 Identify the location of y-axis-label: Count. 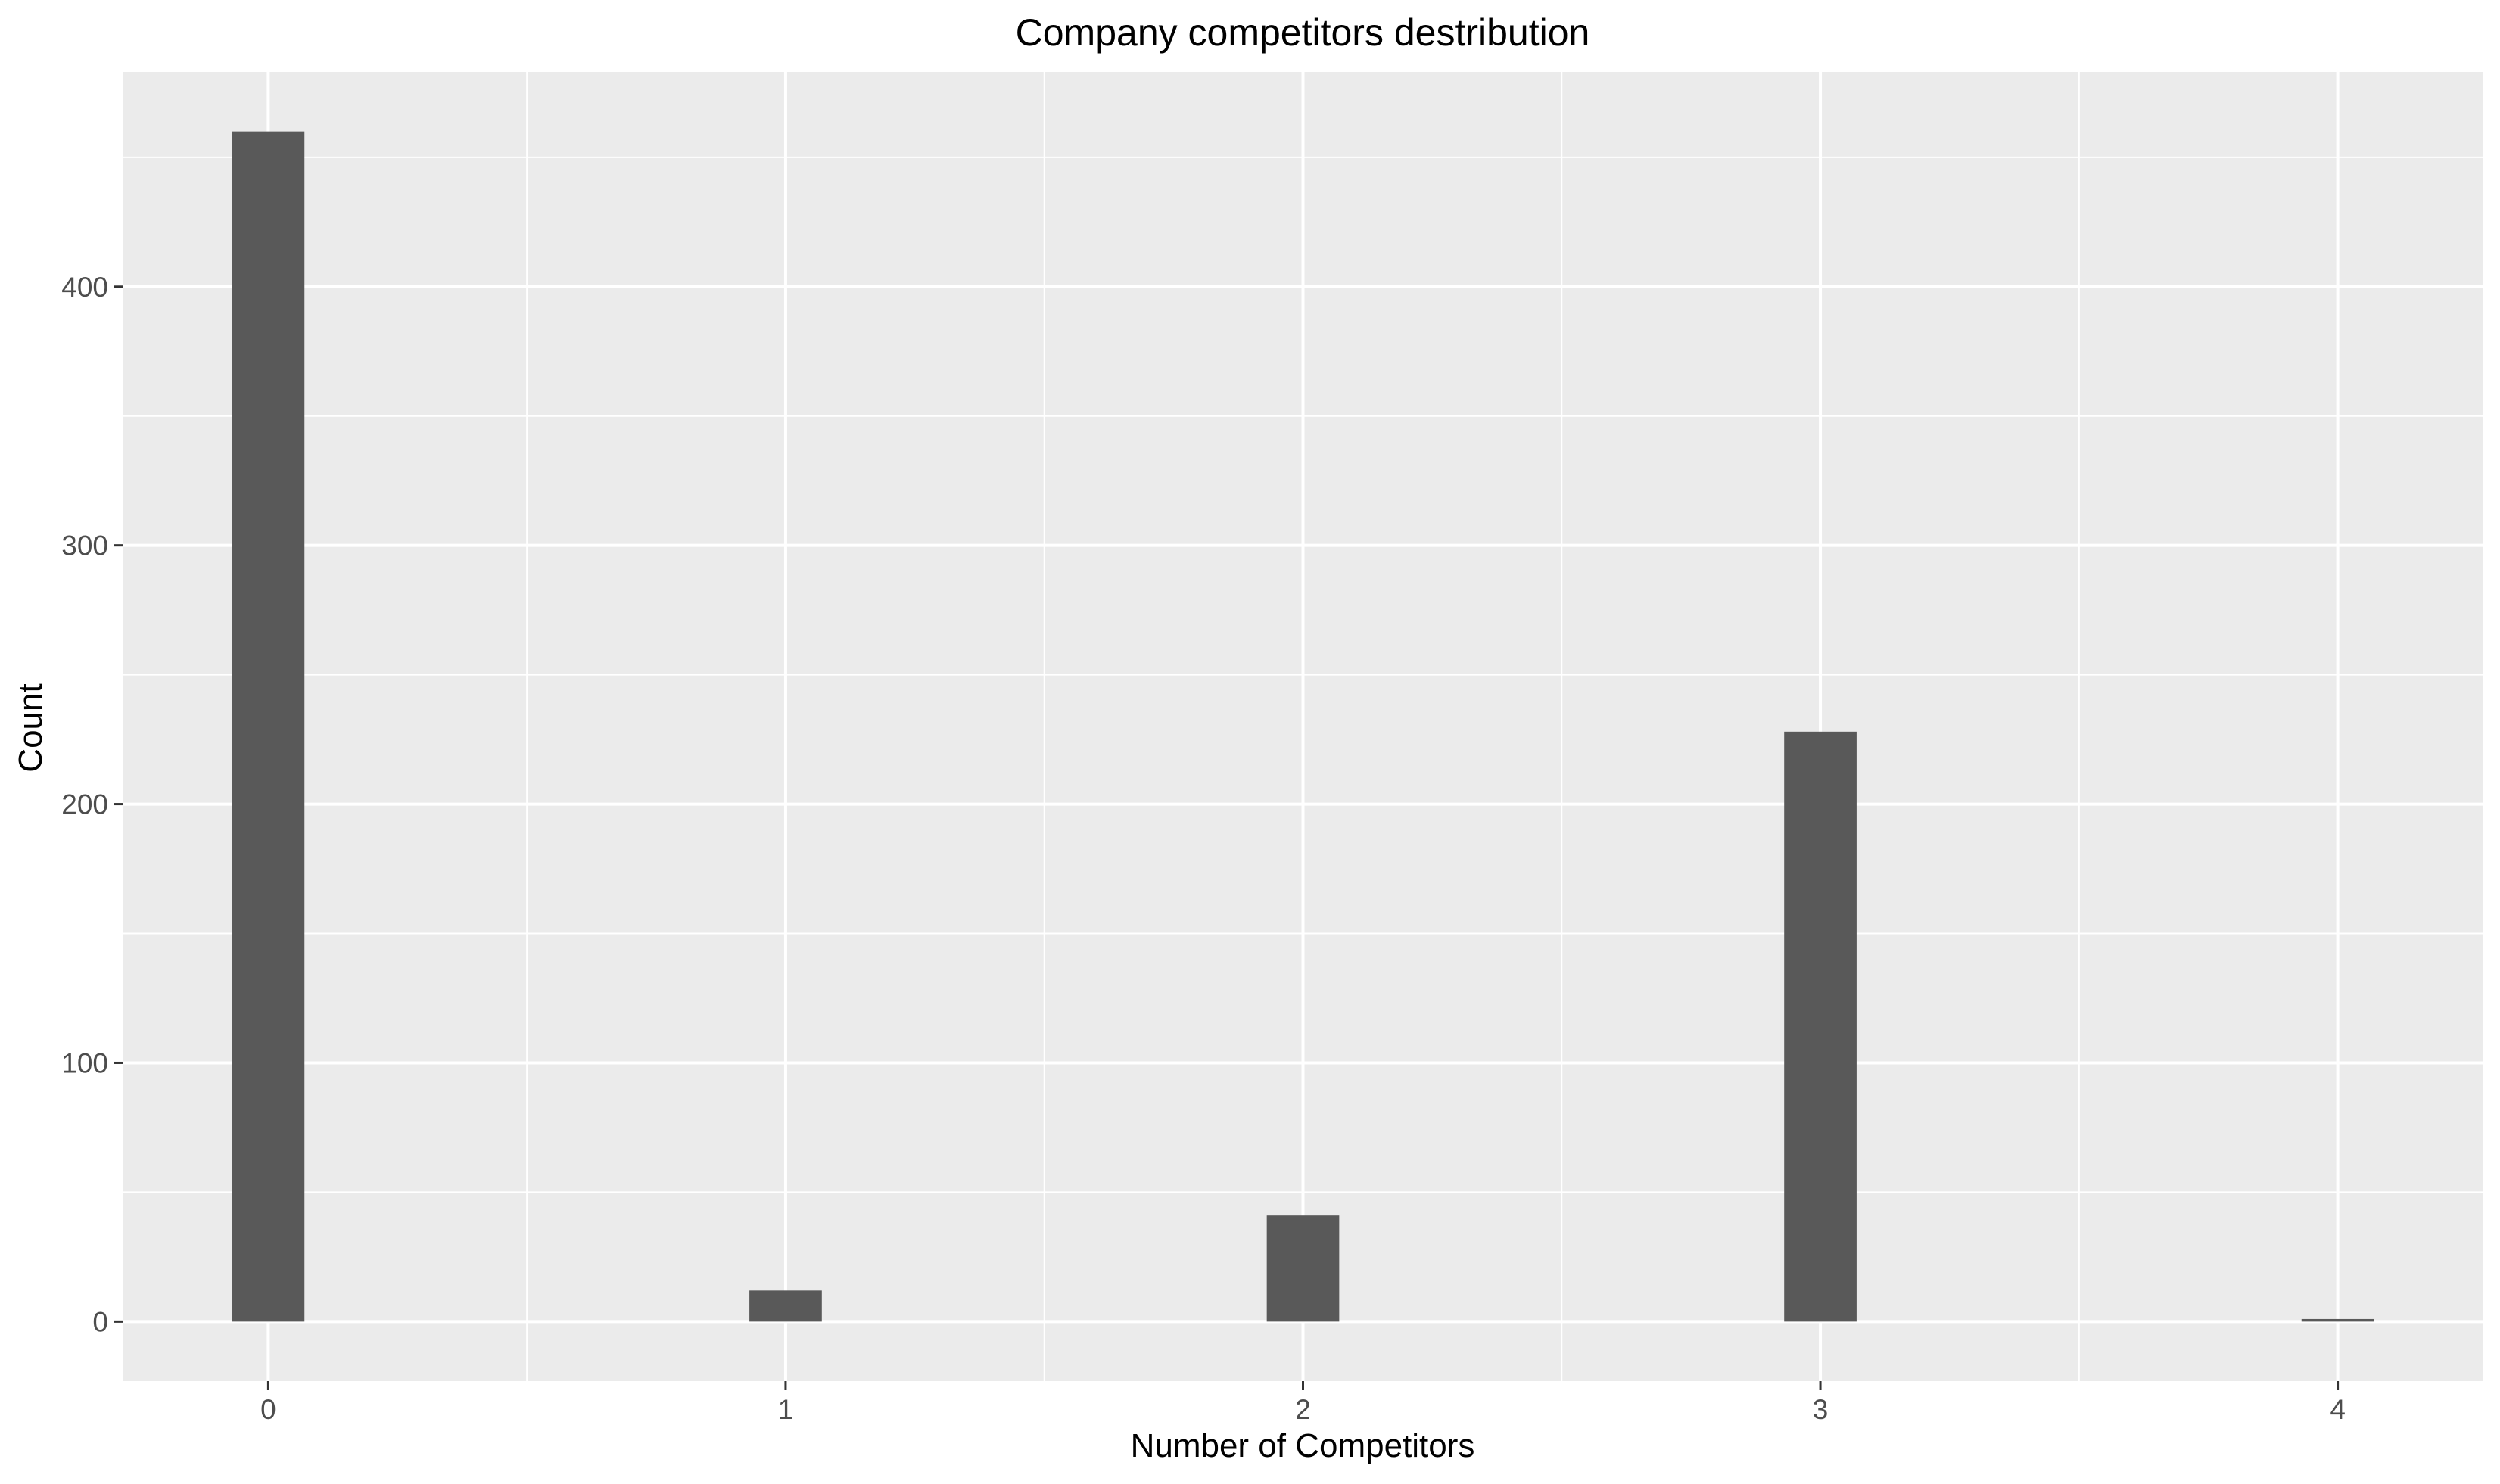
(30, 727).